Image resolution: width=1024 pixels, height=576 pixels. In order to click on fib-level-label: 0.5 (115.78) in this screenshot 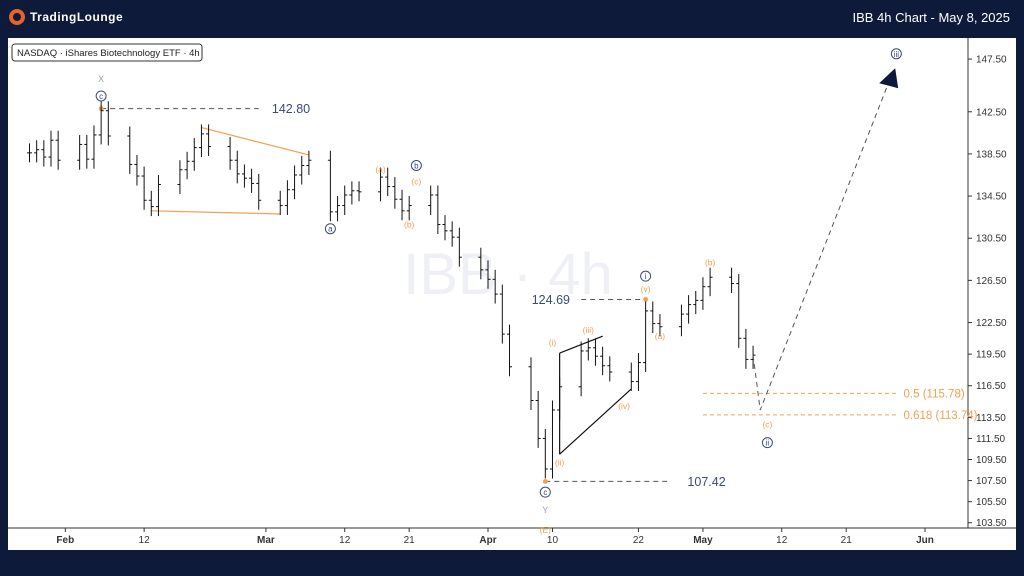, I will do `click(934, 394)`.